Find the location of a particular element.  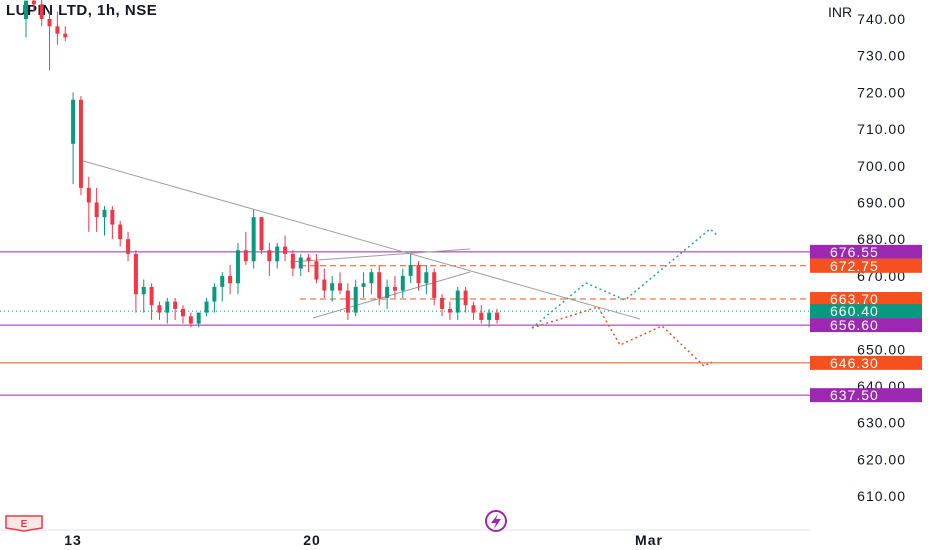

triangle-upper-line is located at coordinates (380, 255).